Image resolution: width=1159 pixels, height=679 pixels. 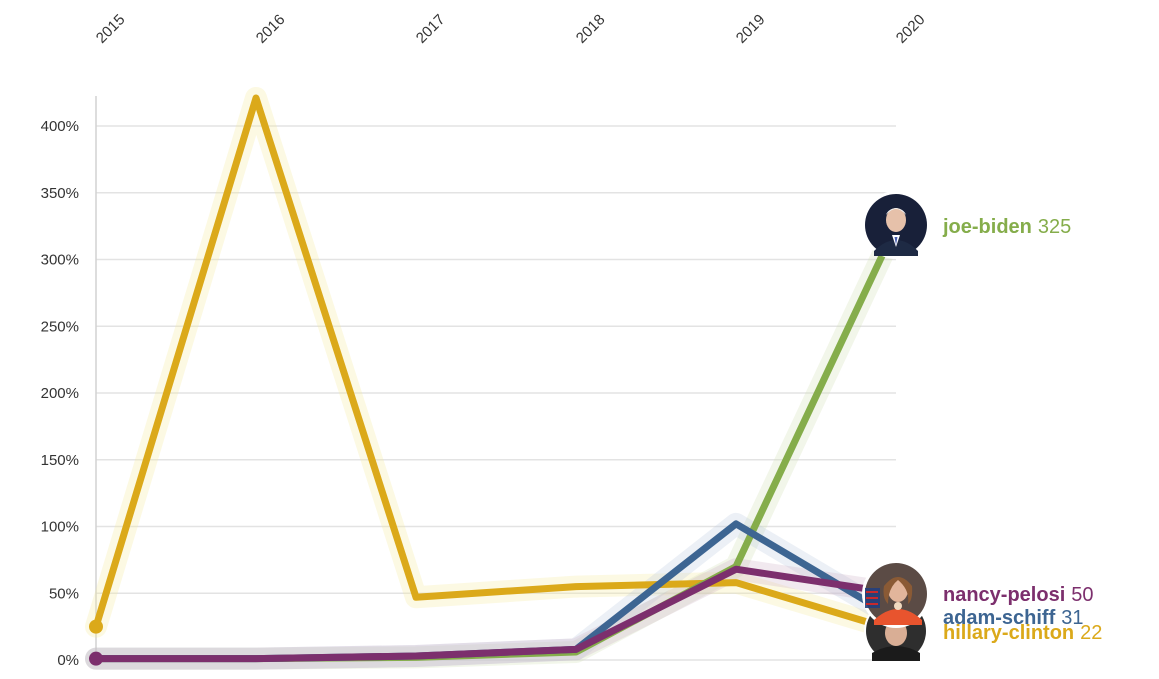 What do you see at coordinates (1004, 595) in the screenshot?
I see `nancy-pelosi-label-name: nancy-pelosi` at bounding box center [1004, 595].